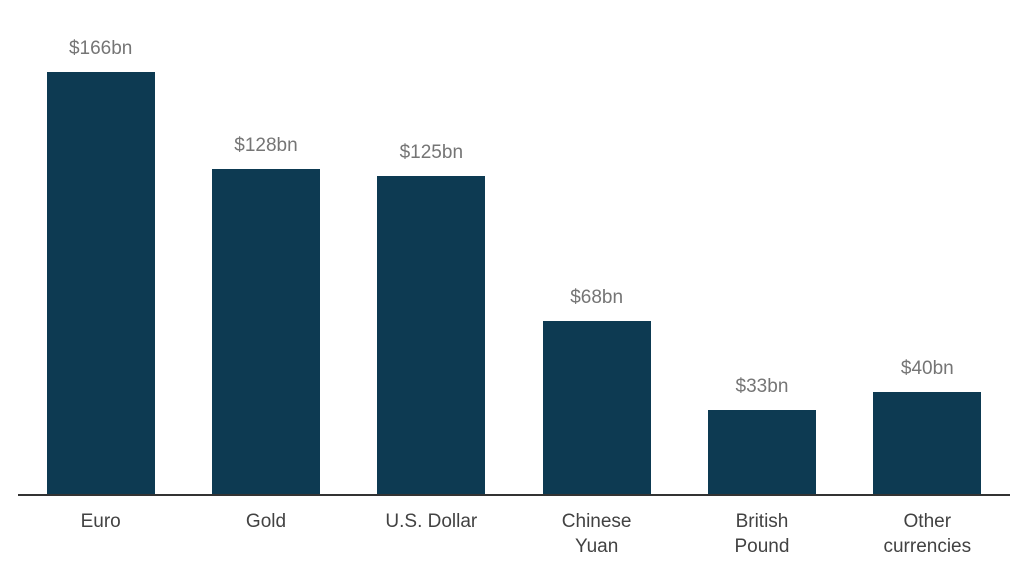 This screenshot has width=1024, height=576. I want to click on x-axis-label-text: U.S. Dollar, so click(431, 521).